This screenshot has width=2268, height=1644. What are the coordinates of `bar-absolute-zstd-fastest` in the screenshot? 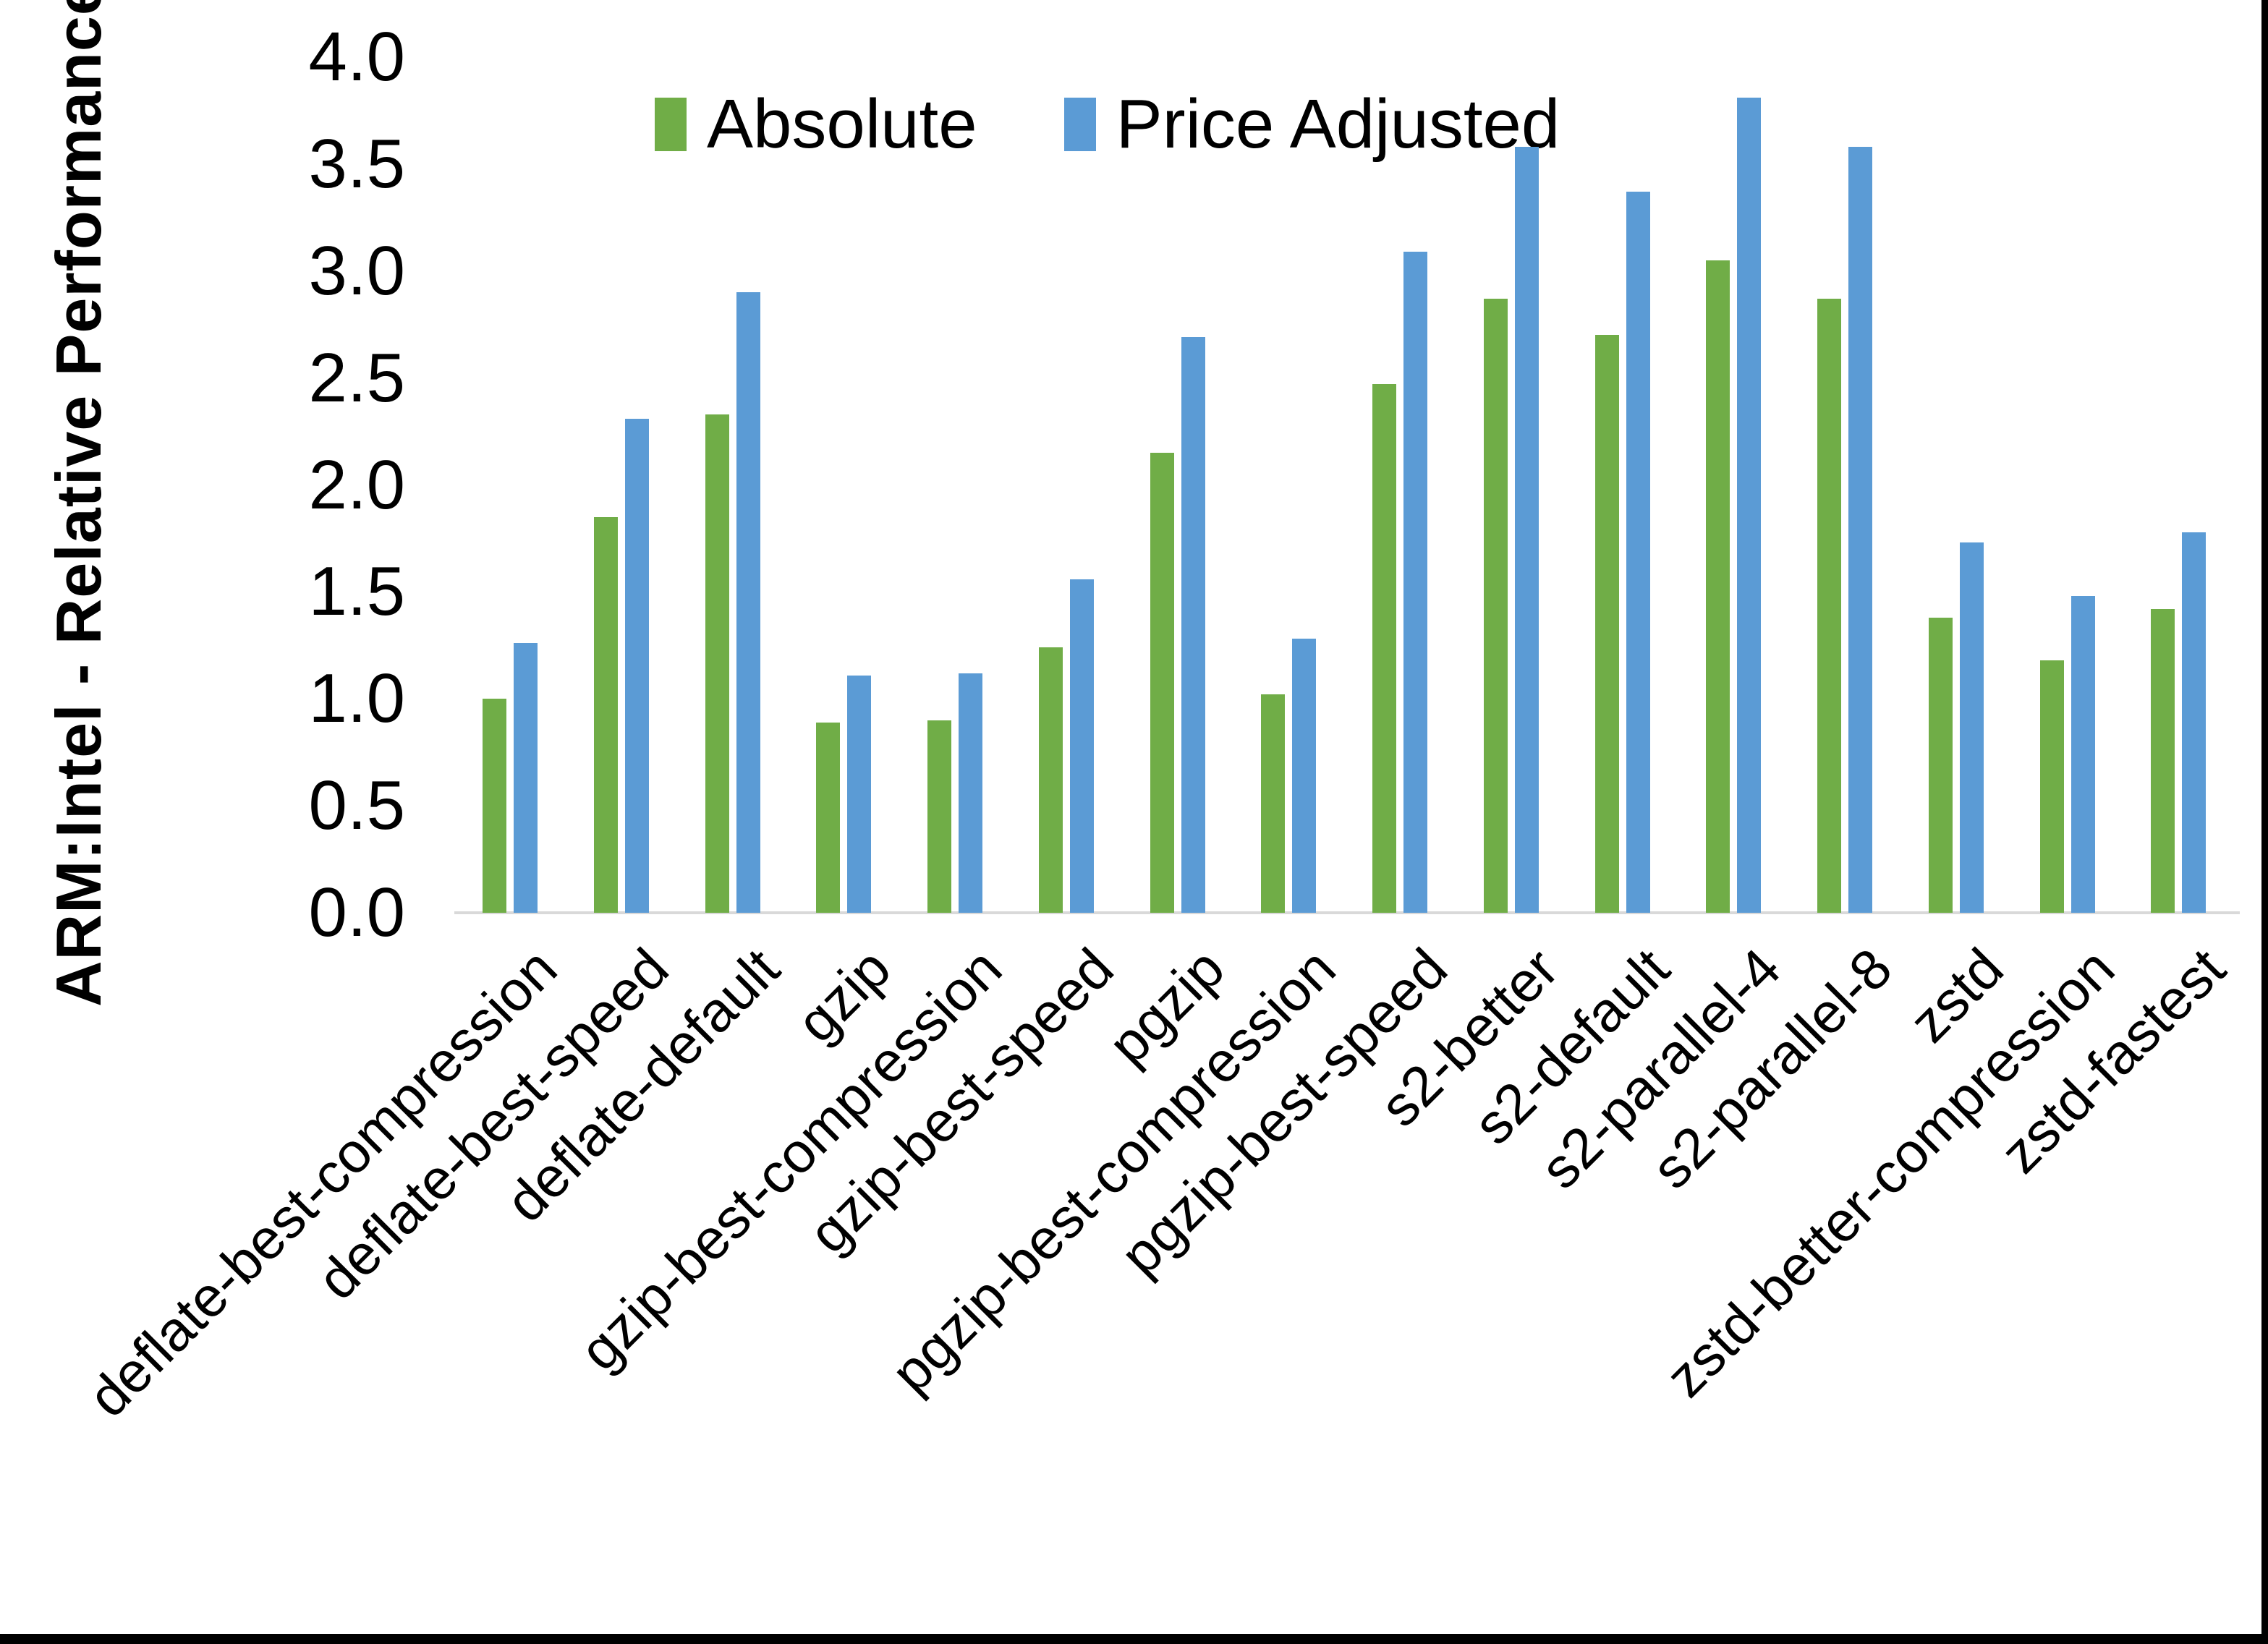 It's located at (2163, 761).